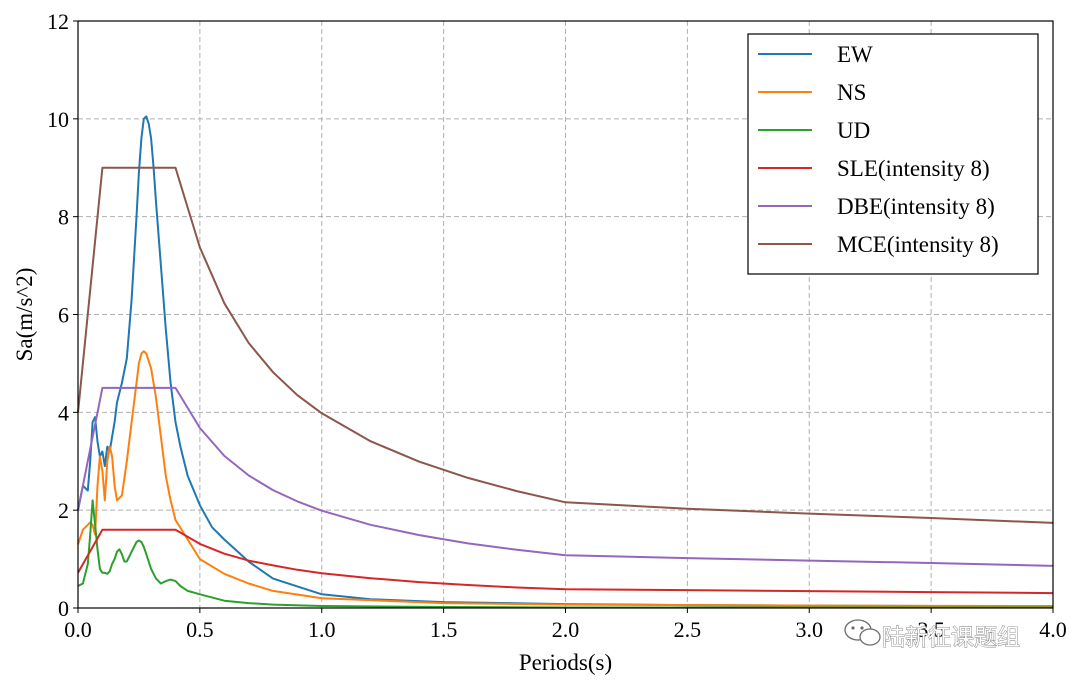 The width and height of the screenshot is (1080, 685). I want to click on x-tick-label: 0.0, so click(78, 629).